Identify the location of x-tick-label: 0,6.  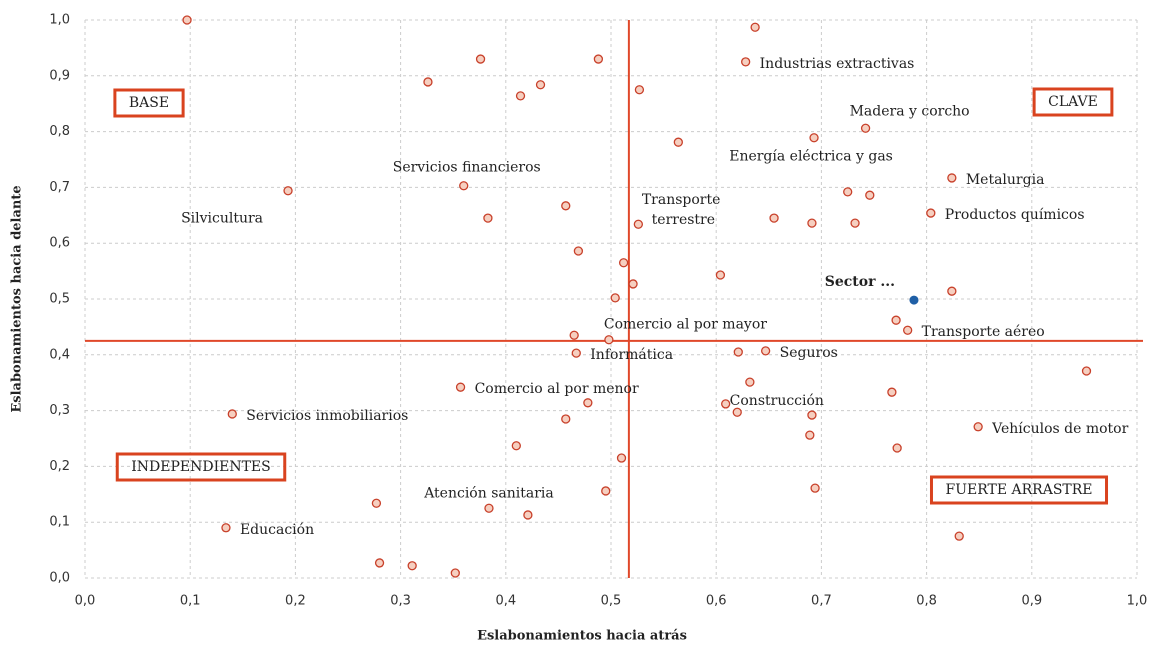
(716, 601).